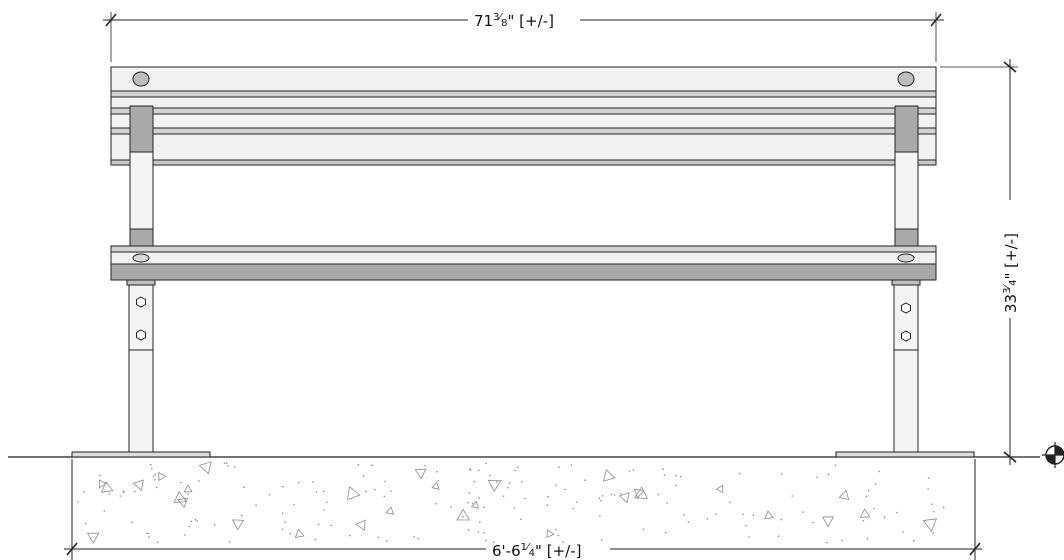  I want to click on back-rails, so click(523, 116).